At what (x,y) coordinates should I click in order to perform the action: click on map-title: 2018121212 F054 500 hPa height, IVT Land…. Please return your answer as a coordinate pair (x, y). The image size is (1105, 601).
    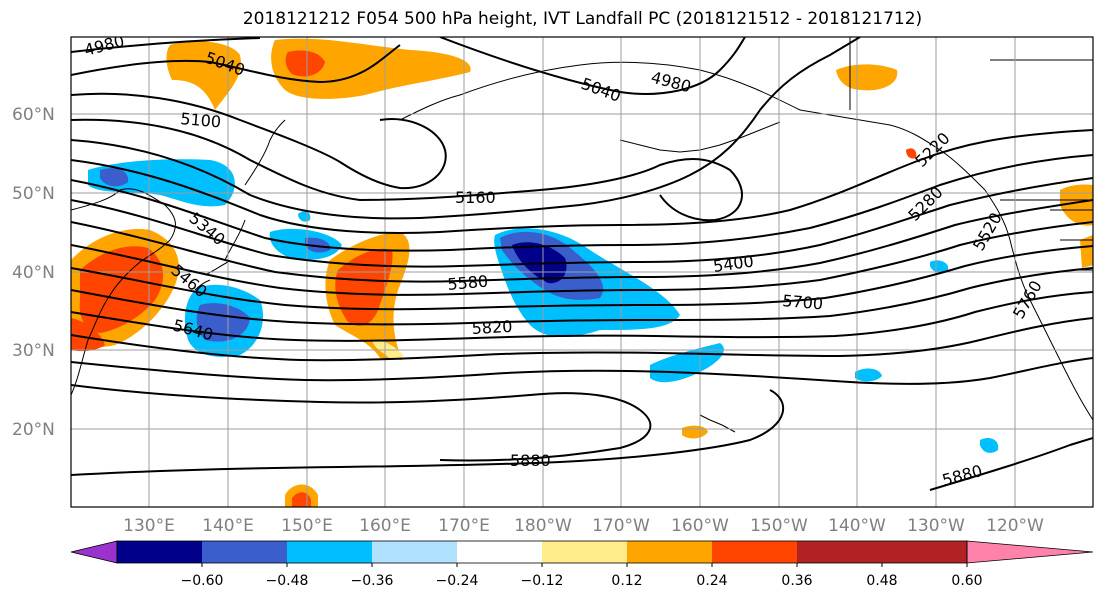
    Looking at the image, I should click on (582, 19).